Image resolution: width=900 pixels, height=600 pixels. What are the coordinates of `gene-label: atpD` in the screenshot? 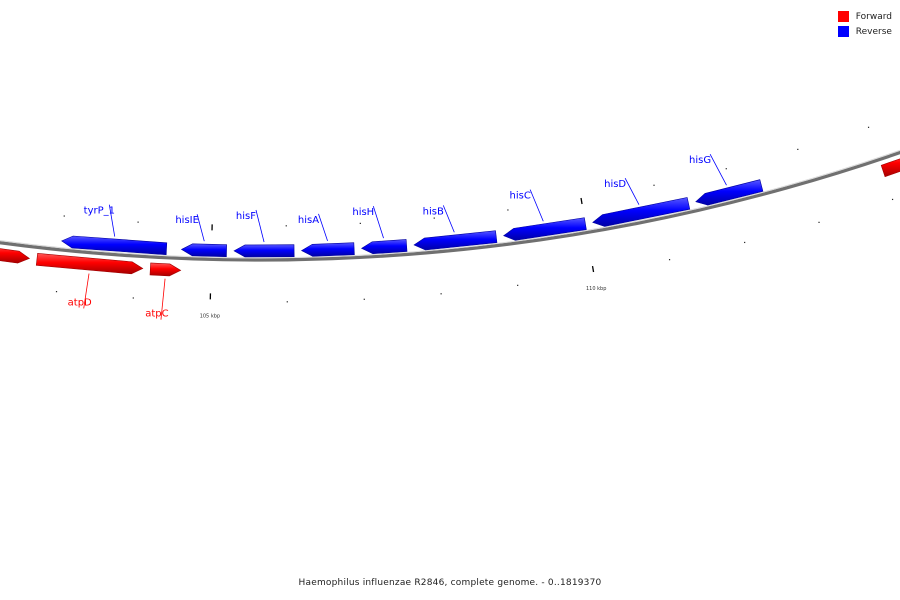 It's located at (80, 302).